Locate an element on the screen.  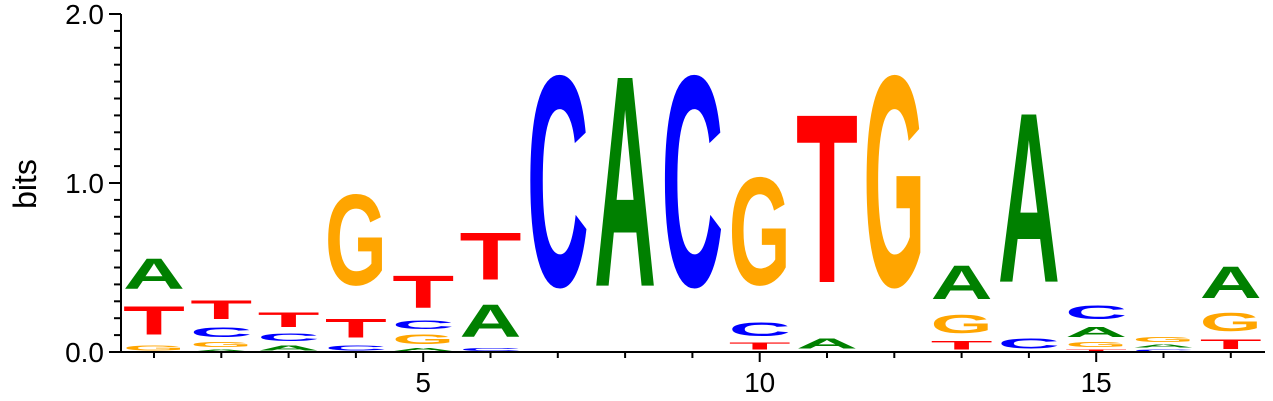
letter-G-pos-12: G is located at coordinates (894, 181).